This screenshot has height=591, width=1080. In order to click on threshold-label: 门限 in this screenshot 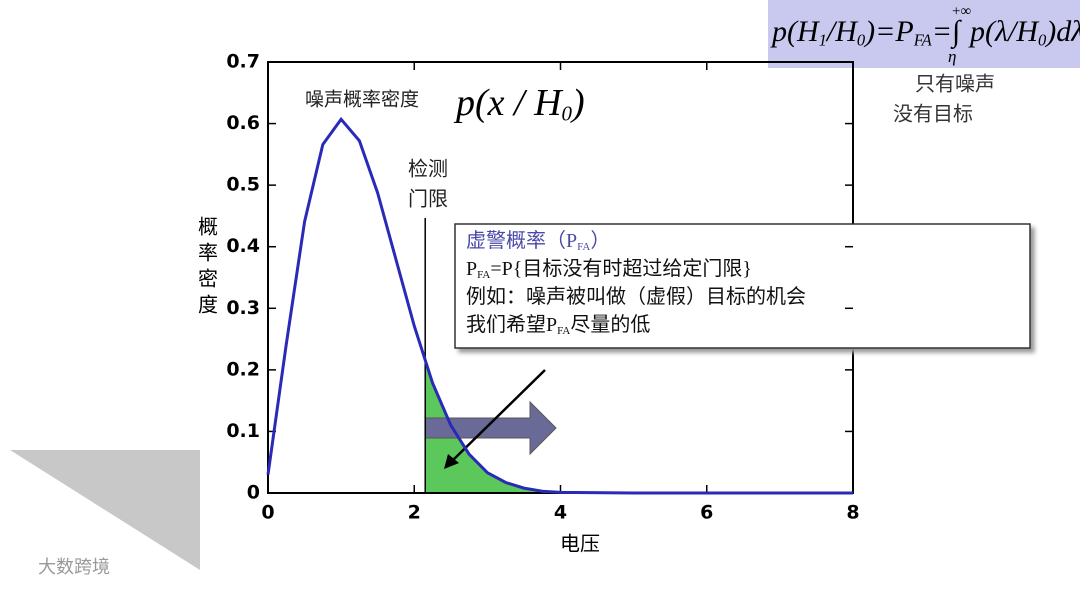, I will do `click(428, 199)`.